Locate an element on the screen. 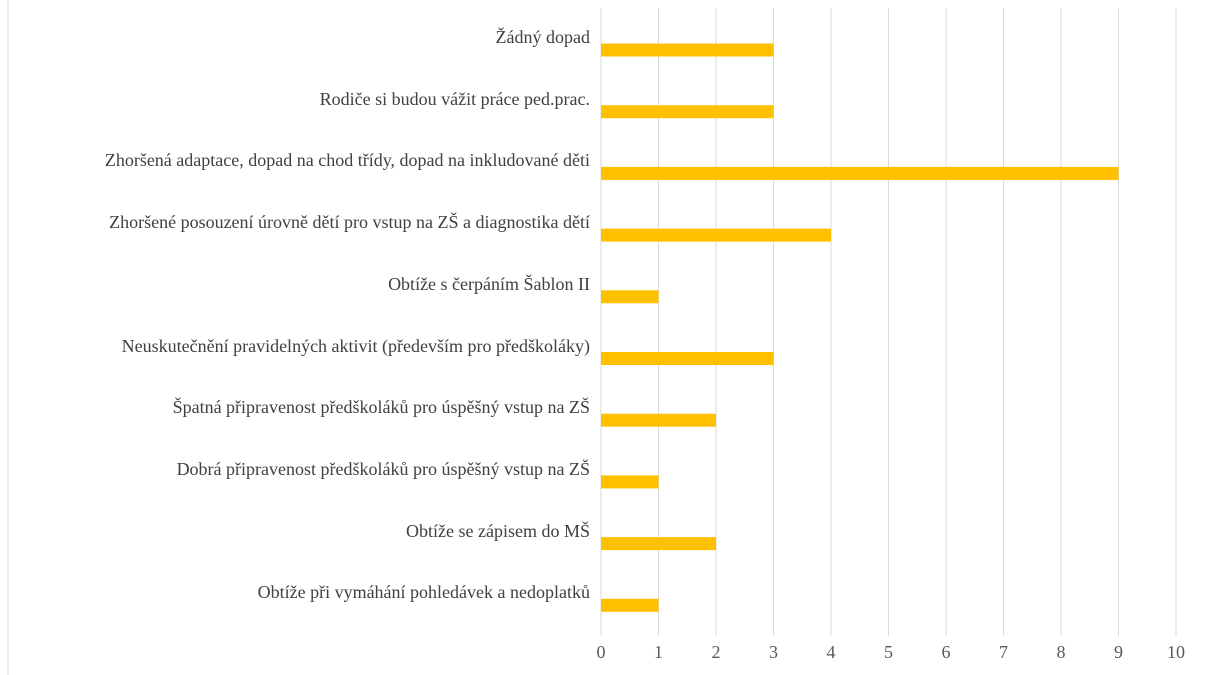 The image size is (1212, 675). x-tick-label: 5 is located at coordinates (888, 652).